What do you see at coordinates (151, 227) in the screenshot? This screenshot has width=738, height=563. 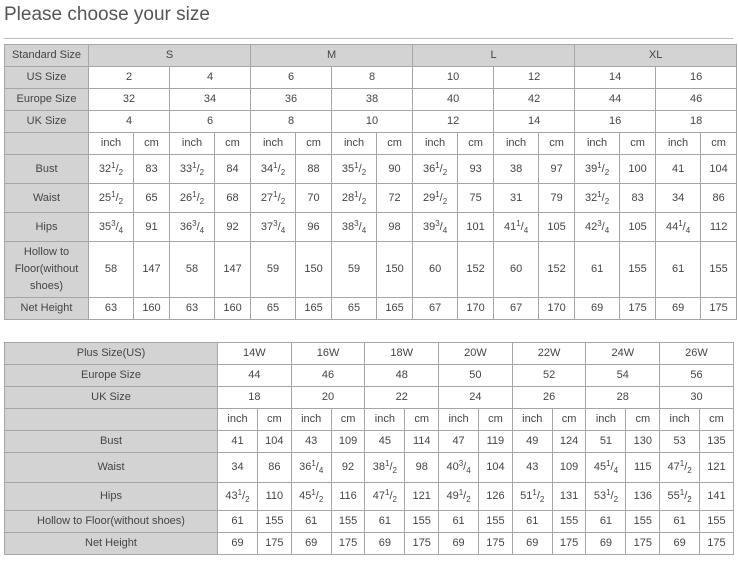 I see `measurement-cell: 91` at bounding box center [151, 227].